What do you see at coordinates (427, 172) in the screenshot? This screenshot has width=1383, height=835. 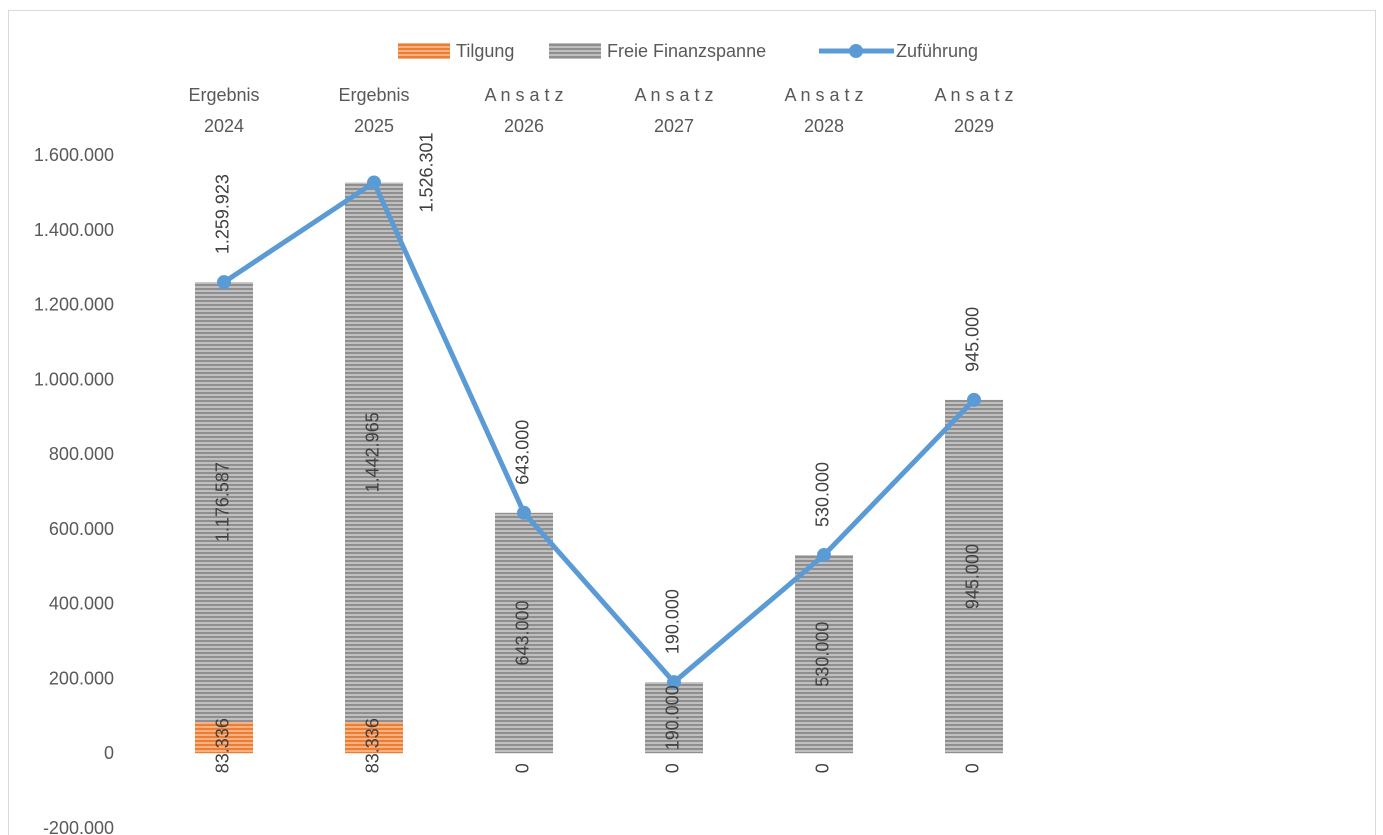 I see `label-zufuehrung: 1.526.301` at bounding box center [427, 172].